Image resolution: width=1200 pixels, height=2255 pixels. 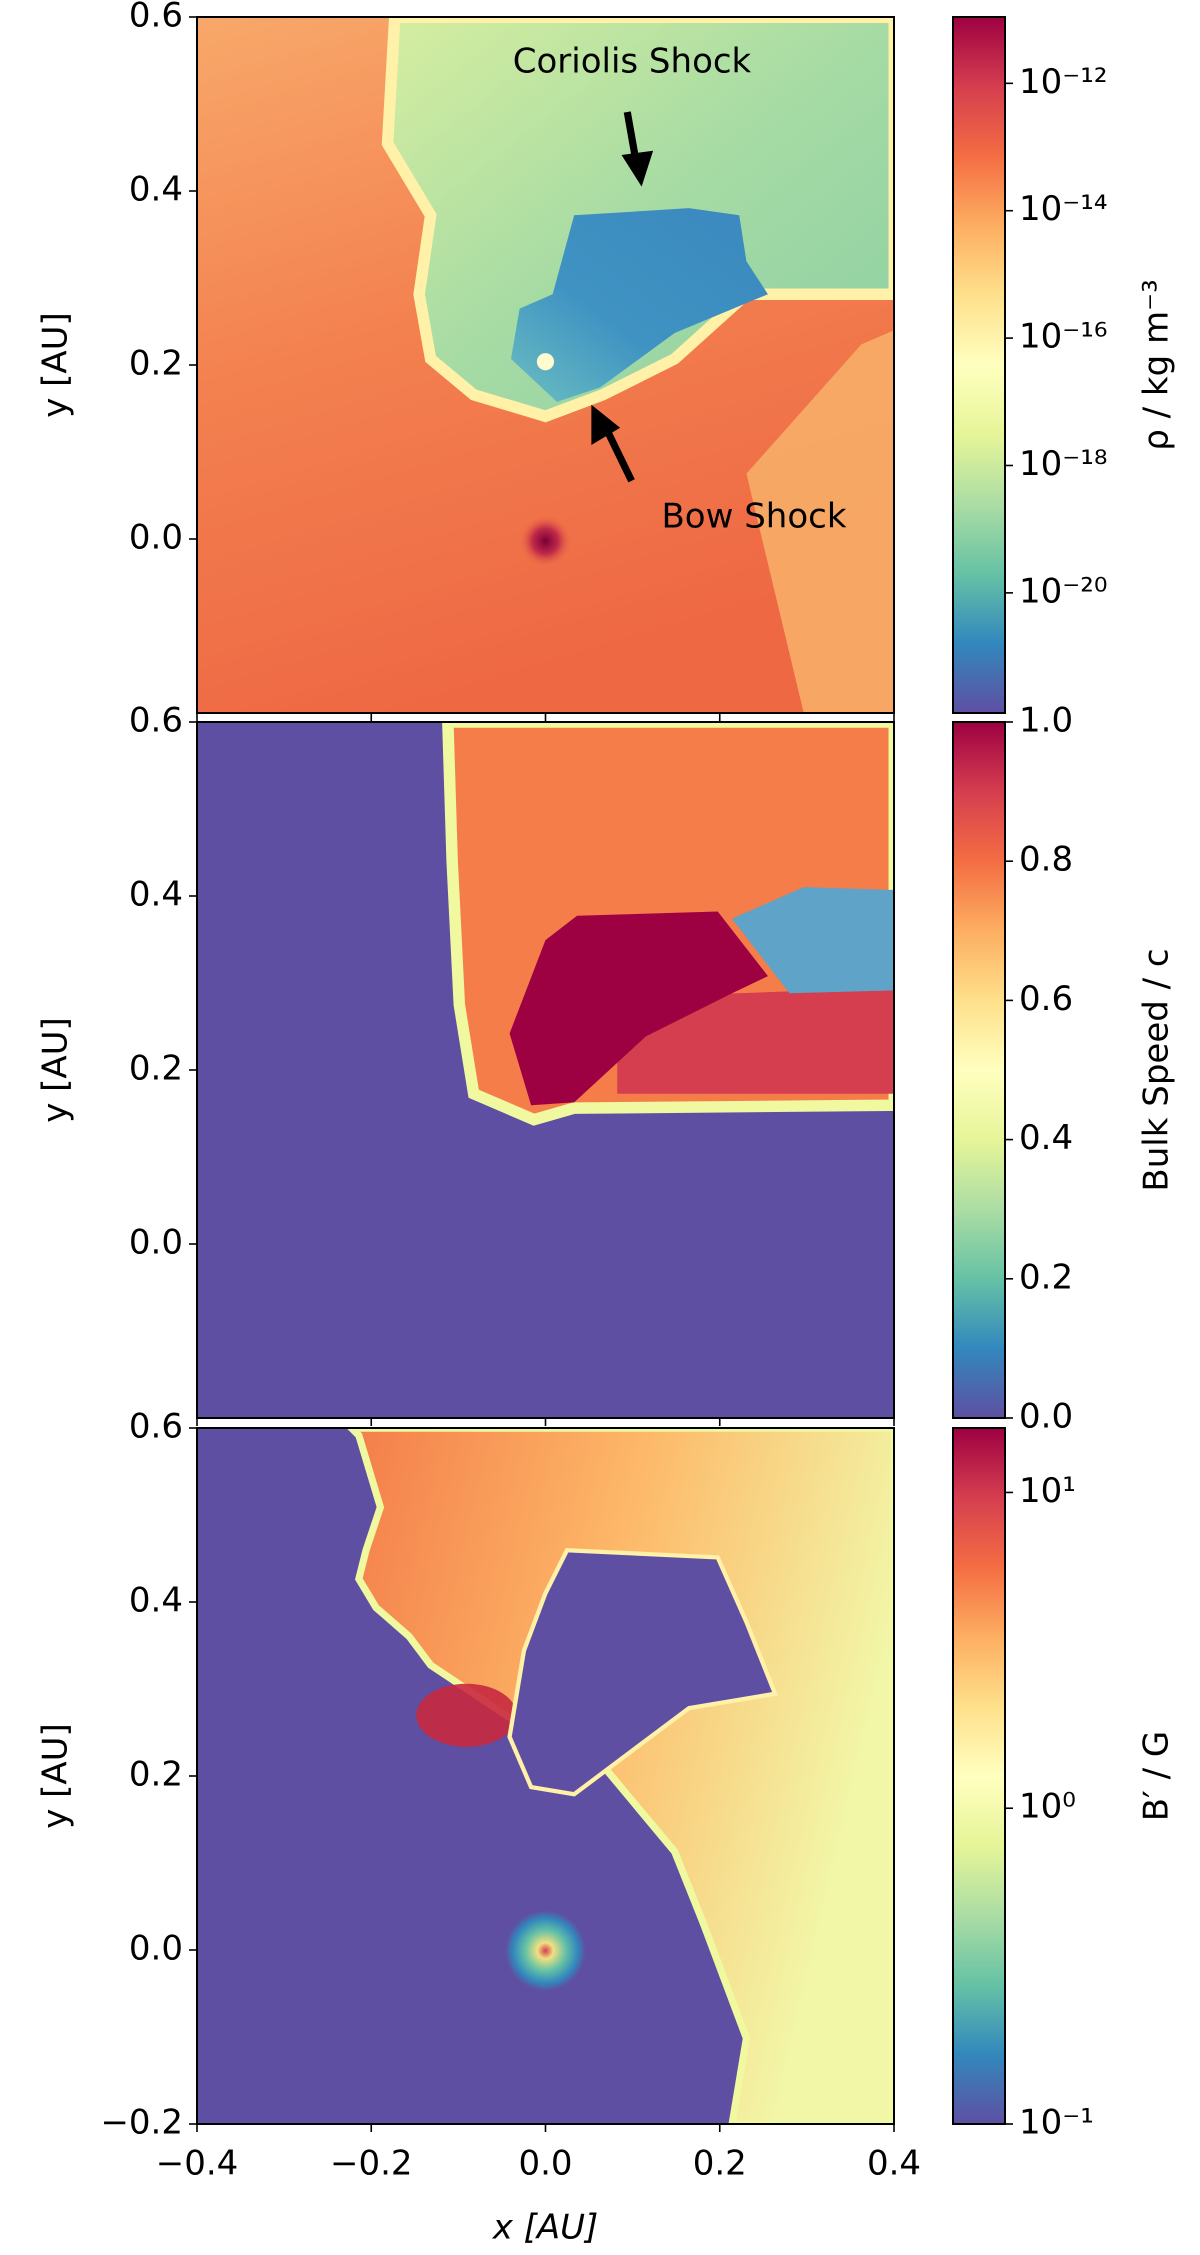 I want to click on colorbar-tick-label: 0.4, so click(x=1046, y=1138).